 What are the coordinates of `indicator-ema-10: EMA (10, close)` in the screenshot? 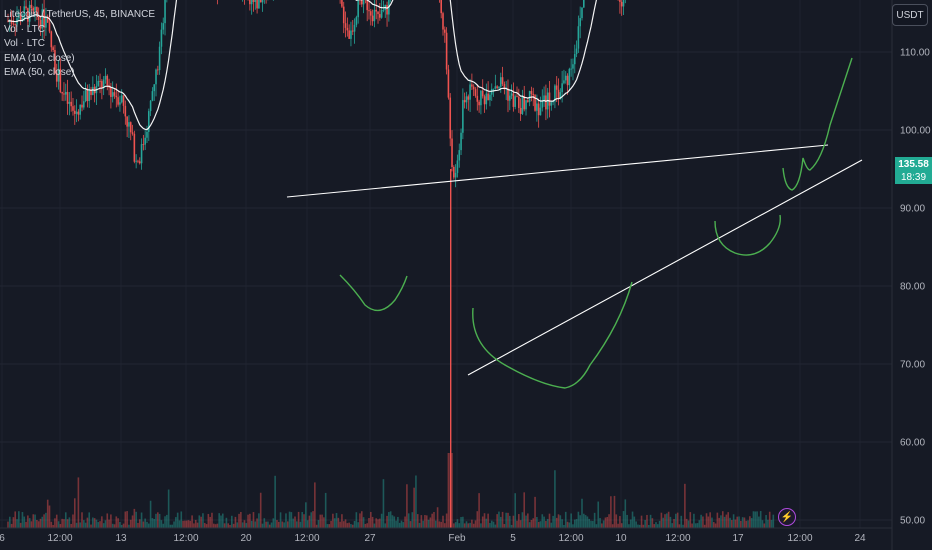 It's located at (39, 58).